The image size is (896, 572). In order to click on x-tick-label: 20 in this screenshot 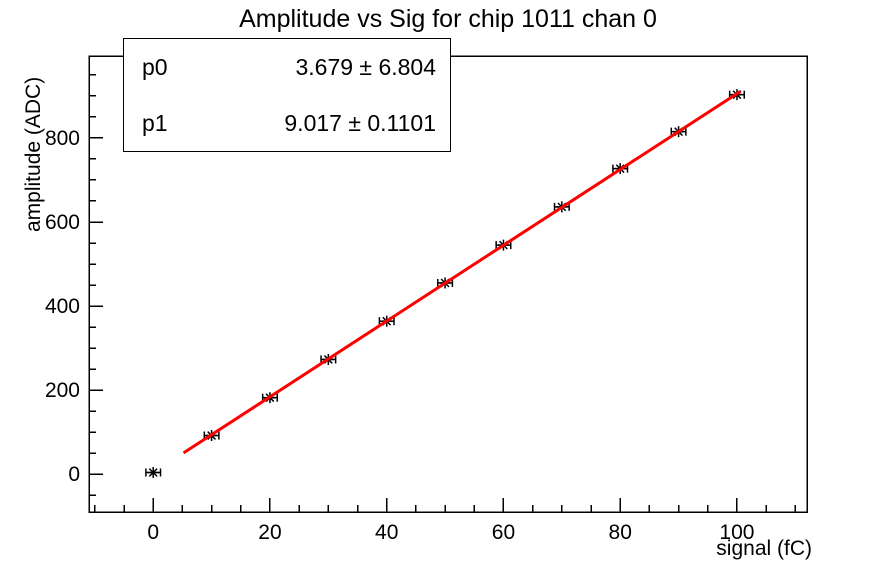, I will do `click(269, 532)`.